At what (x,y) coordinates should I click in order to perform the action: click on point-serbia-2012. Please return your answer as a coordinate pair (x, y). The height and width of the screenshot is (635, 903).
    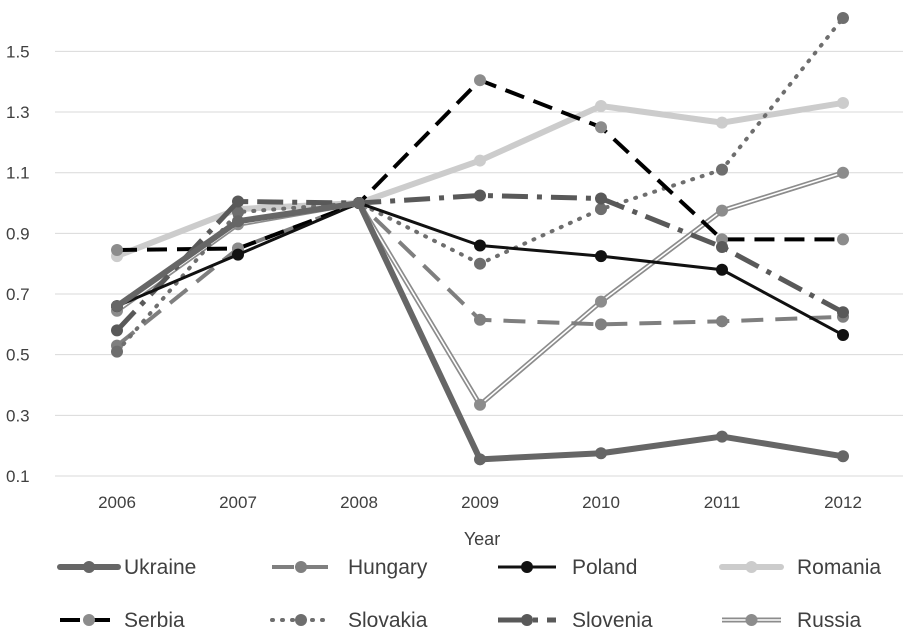
    Looking at the image, I should click on (843, 239).